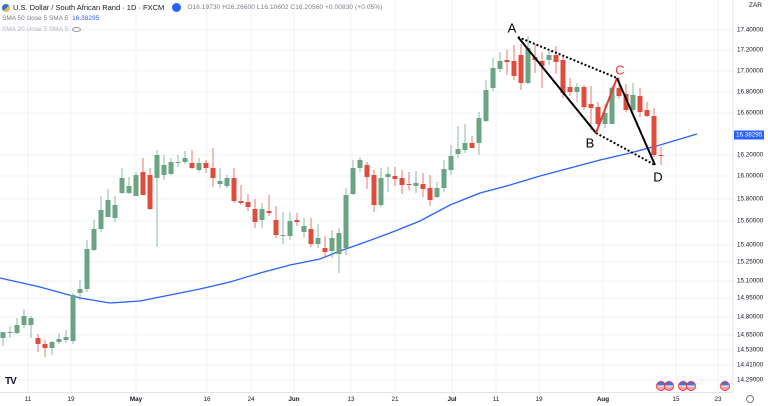  What do you see at coordinates (658, 177) in the screenshot?
I see `pattern-point-label-d: D` at bounding box center [658, 177].